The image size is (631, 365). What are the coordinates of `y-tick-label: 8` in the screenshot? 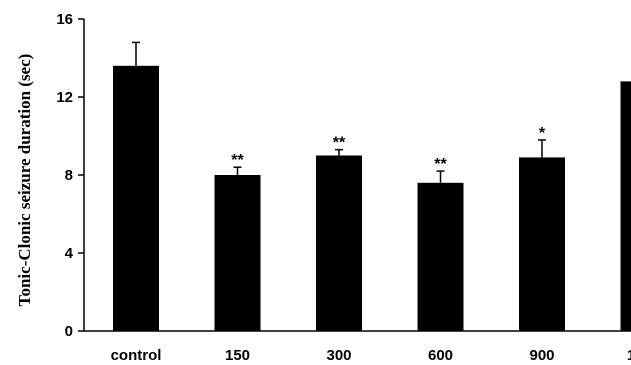 It's located at (69, 175).